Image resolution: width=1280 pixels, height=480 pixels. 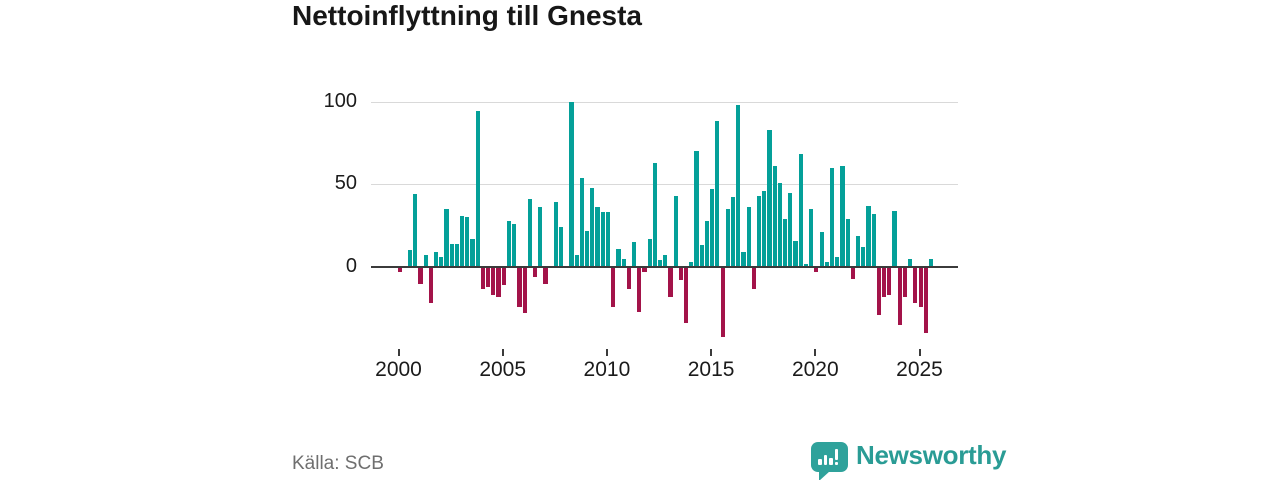 What do you see at coordinates (711, 352) in the screenshot?
I see `x-axis-tick-2015` at bounding box center [711, 352].